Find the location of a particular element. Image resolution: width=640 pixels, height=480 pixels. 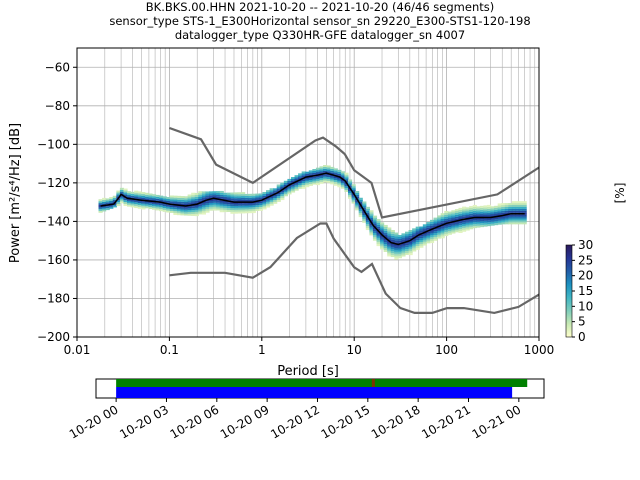

x-tick-label: 0.1 is located at coordinates (169, 350).